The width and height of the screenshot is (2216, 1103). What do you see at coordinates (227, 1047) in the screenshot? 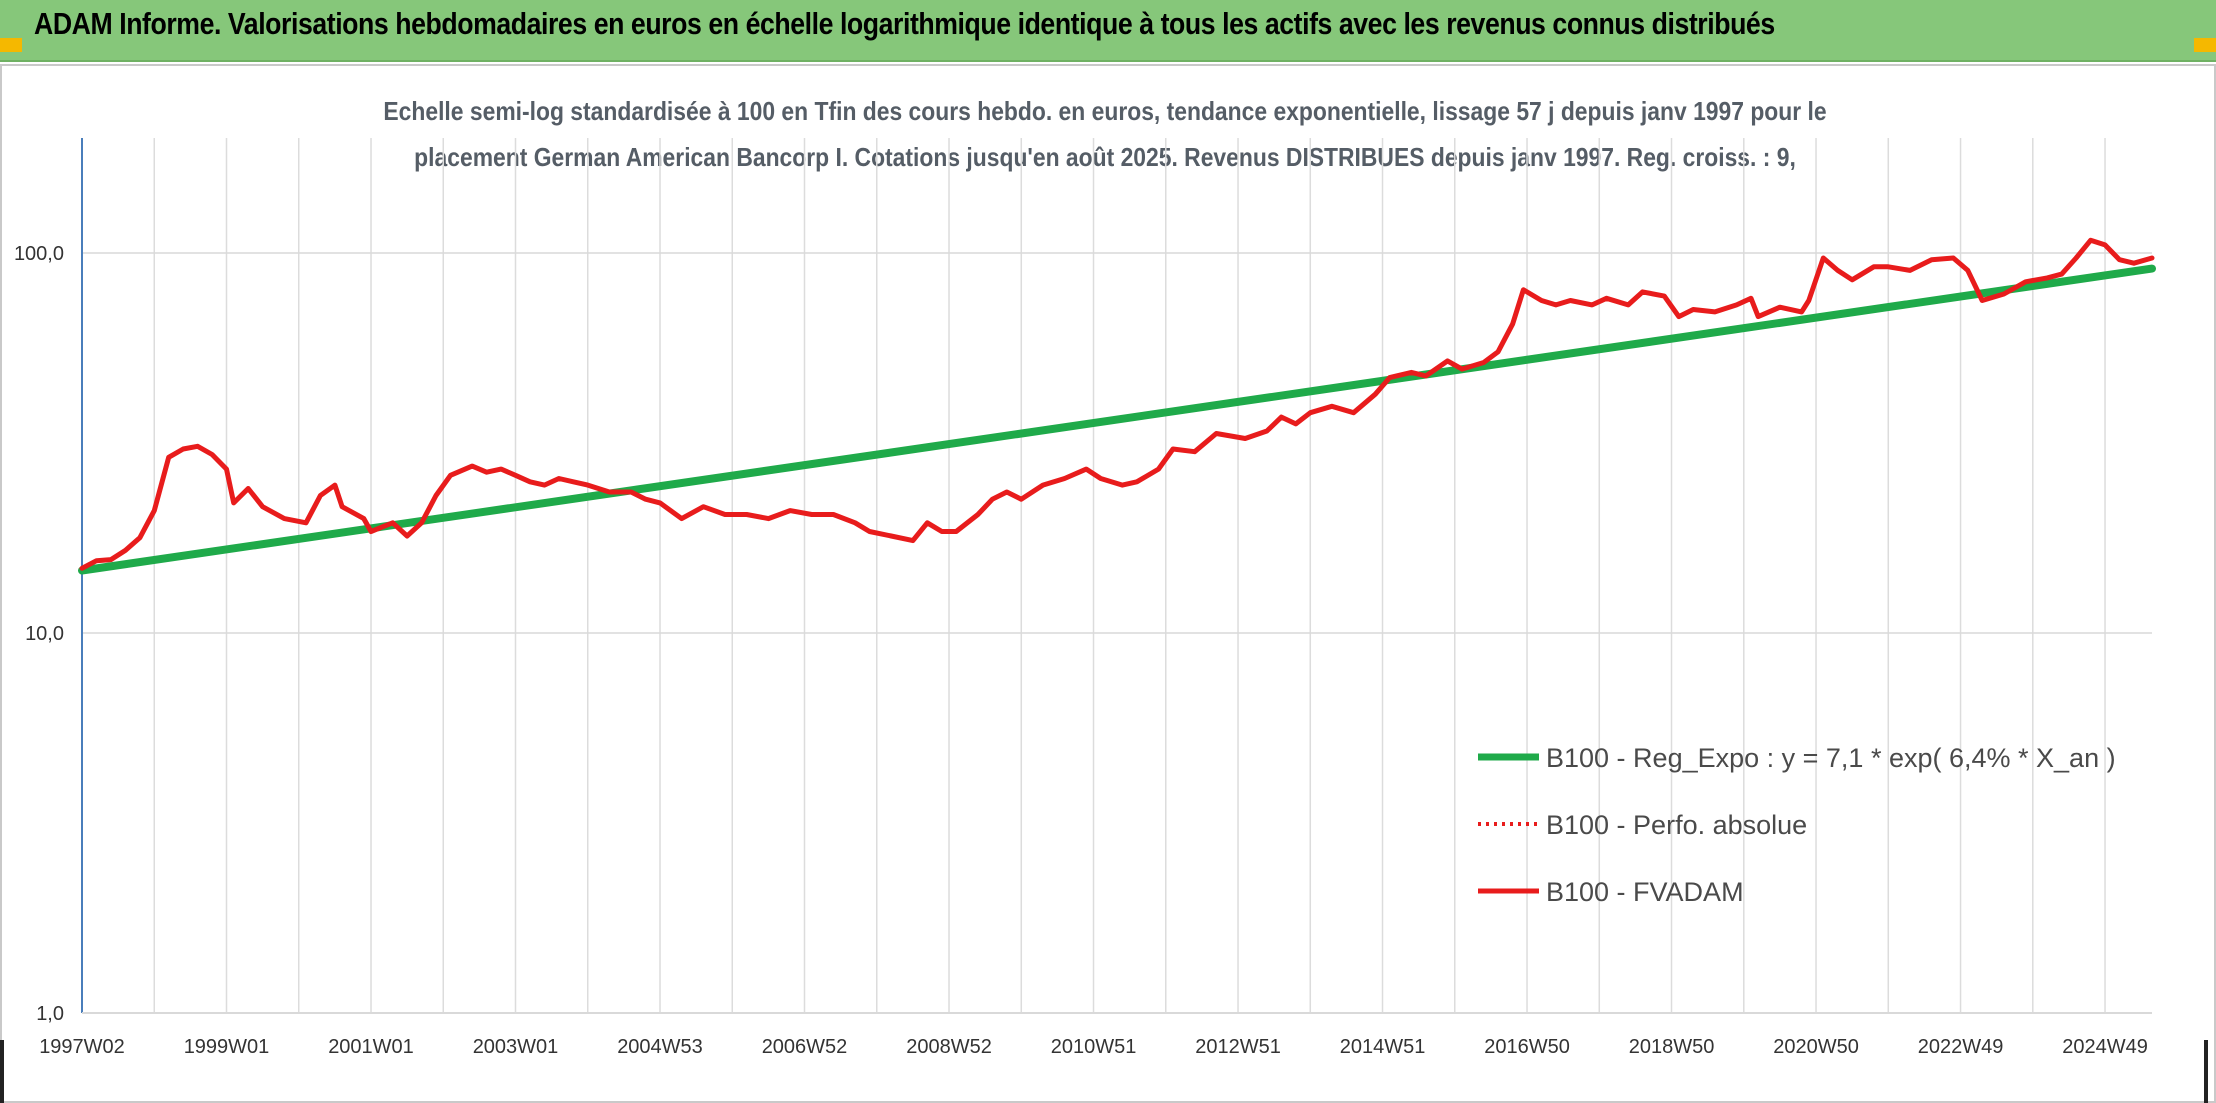
I see `x-tick-label: 1999W01` at bounding box center [227, 1047].